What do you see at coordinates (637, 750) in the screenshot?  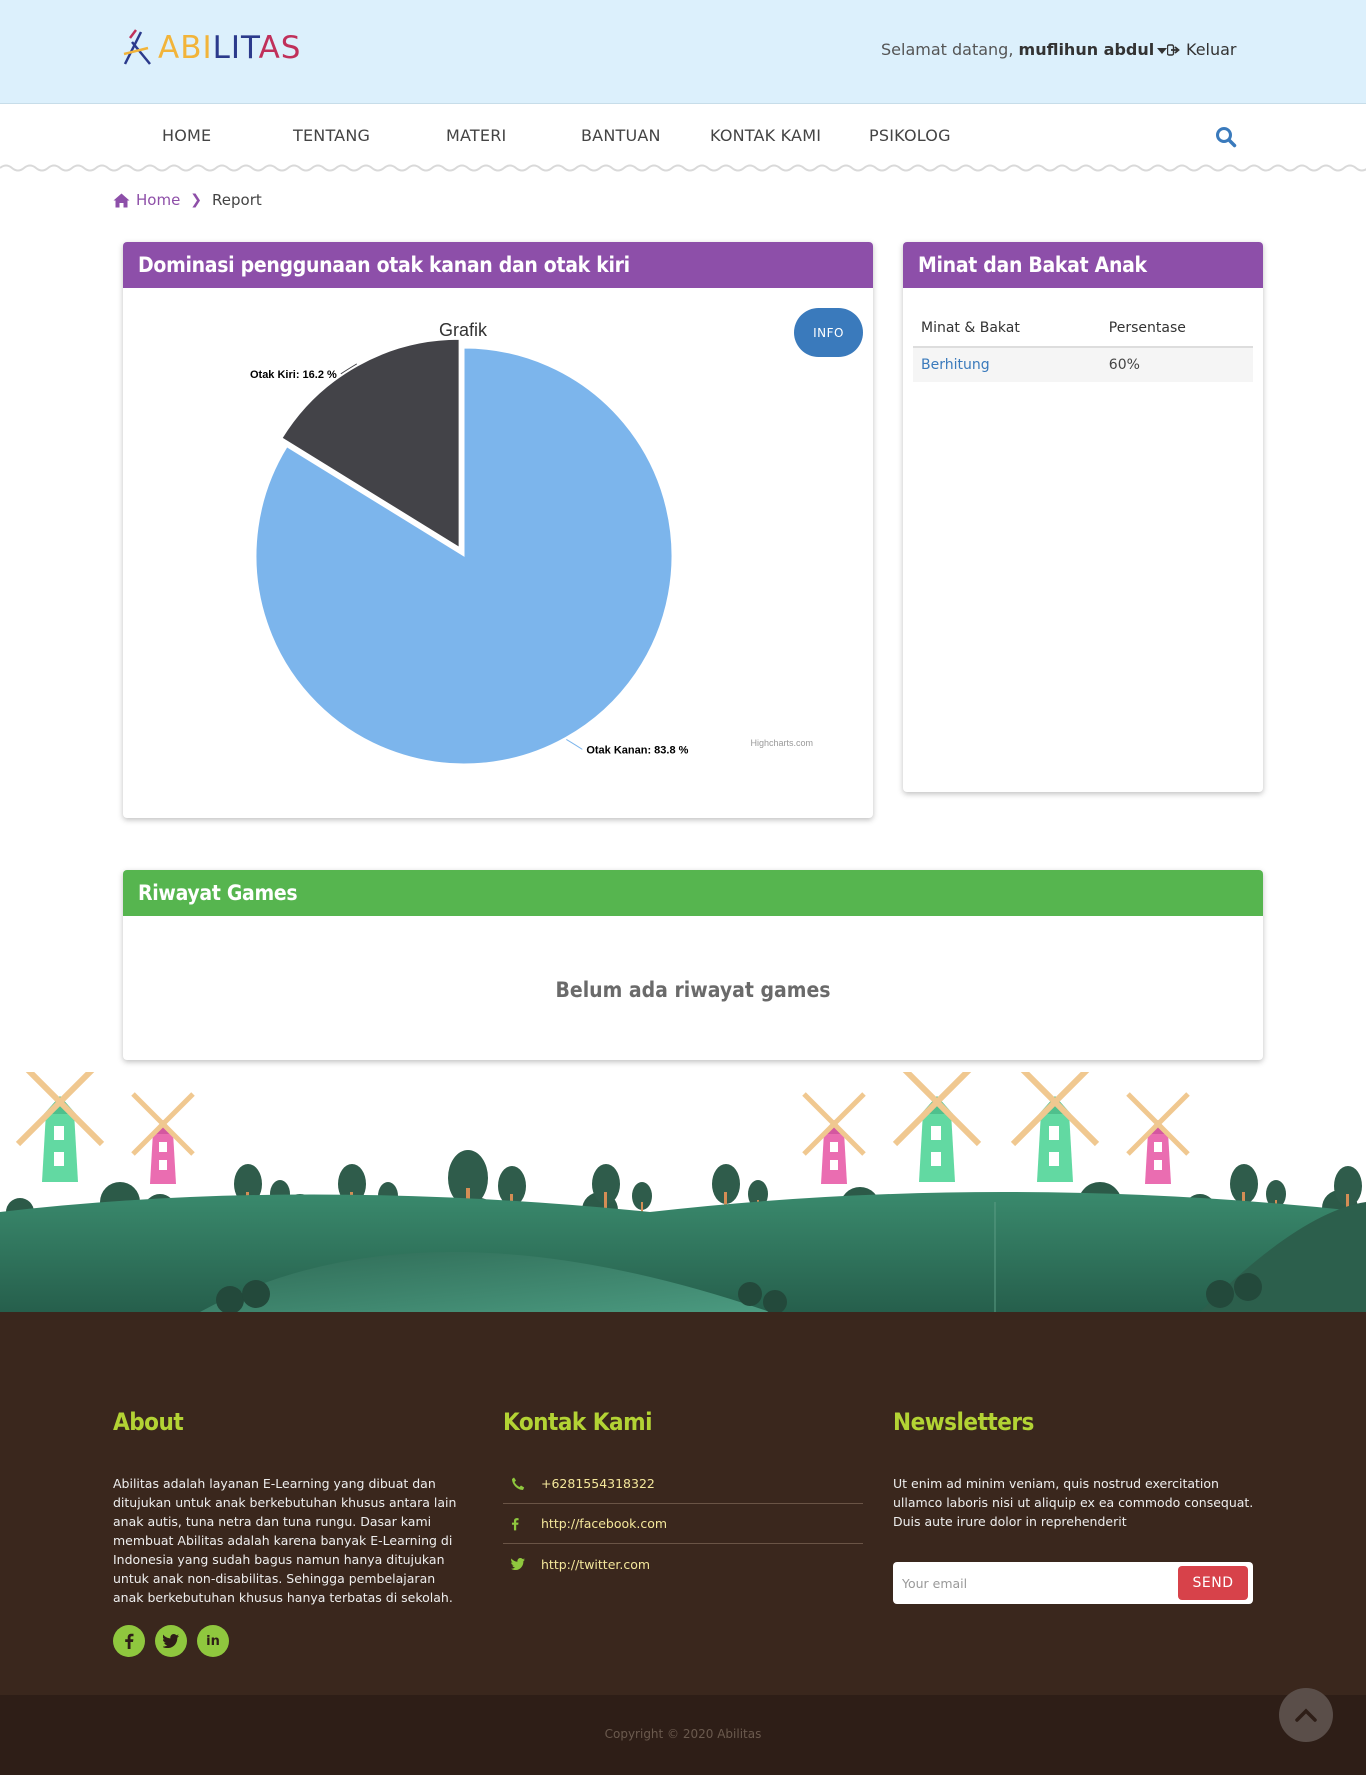 I see `pie-label-otak-kanan: Otak Kanan: 83.8 %` at bounding box center [637, 750].